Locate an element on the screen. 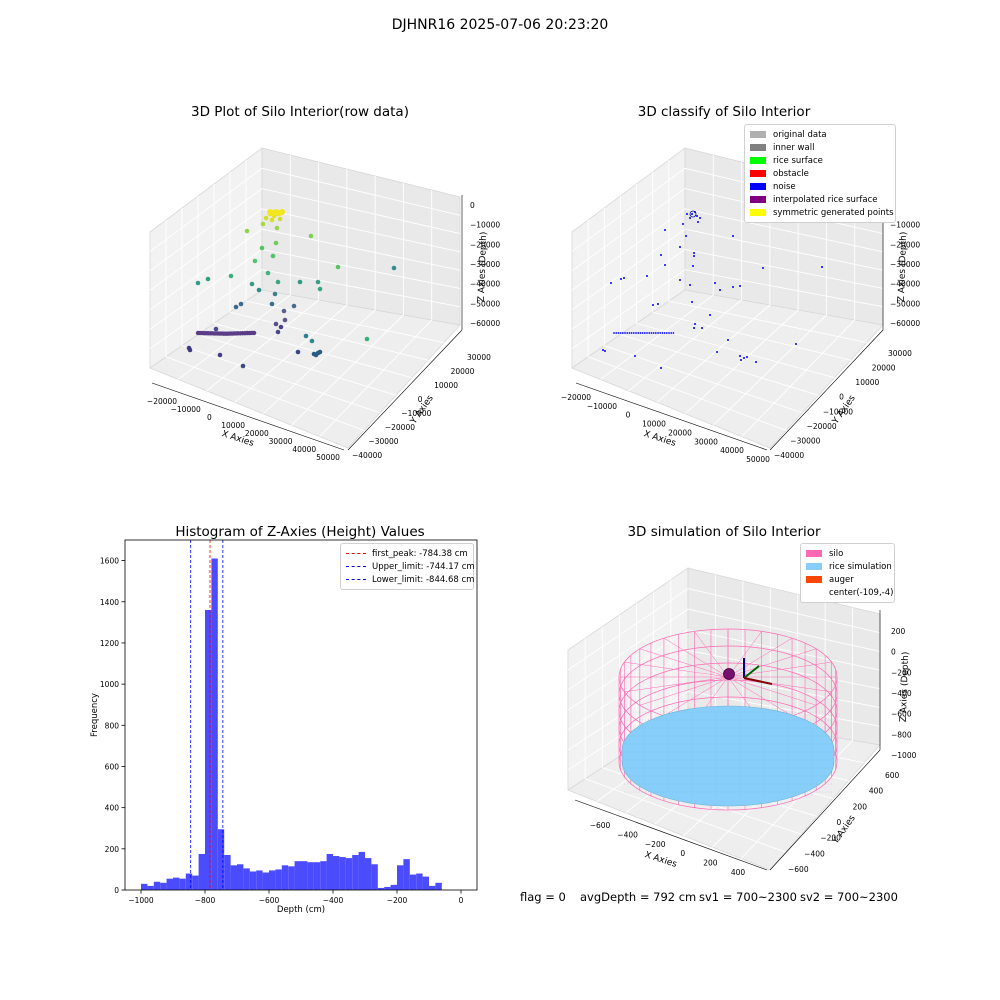  legend-label: inner wall is located at coordinates (794, 147).